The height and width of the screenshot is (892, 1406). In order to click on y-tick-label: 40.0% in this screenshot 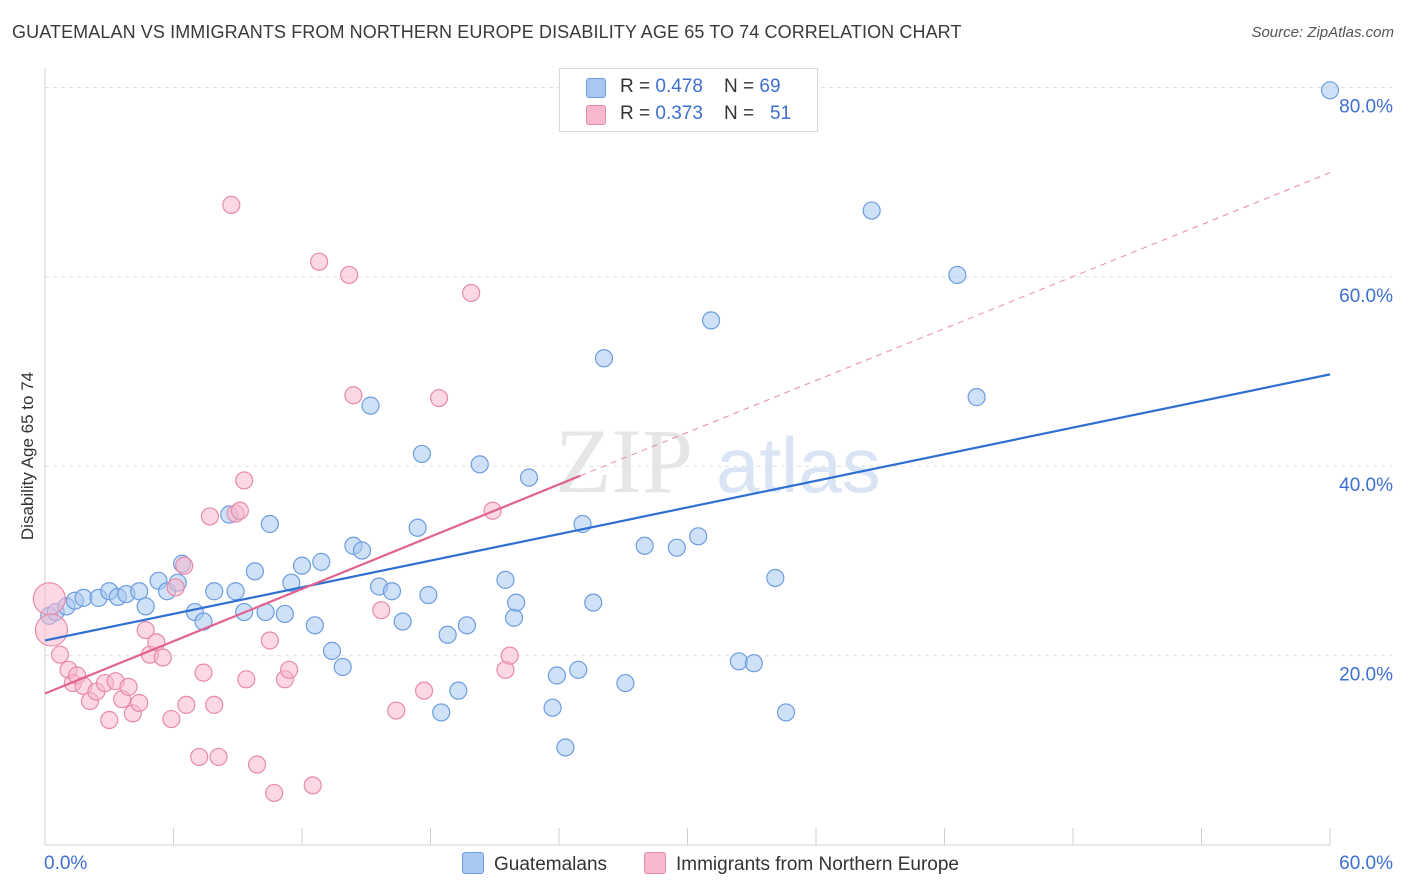, I will do `click(1366, 485)`.